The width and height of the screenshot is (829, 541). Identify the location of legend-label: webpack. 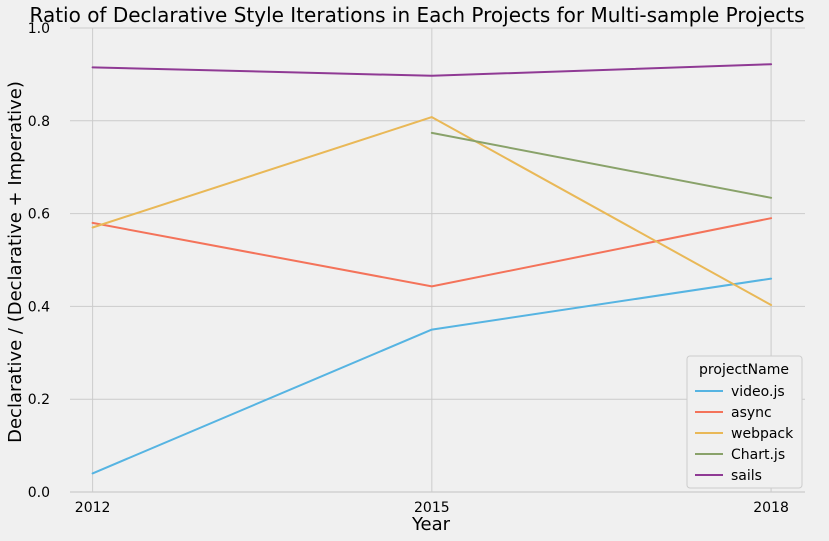
(762, 434).